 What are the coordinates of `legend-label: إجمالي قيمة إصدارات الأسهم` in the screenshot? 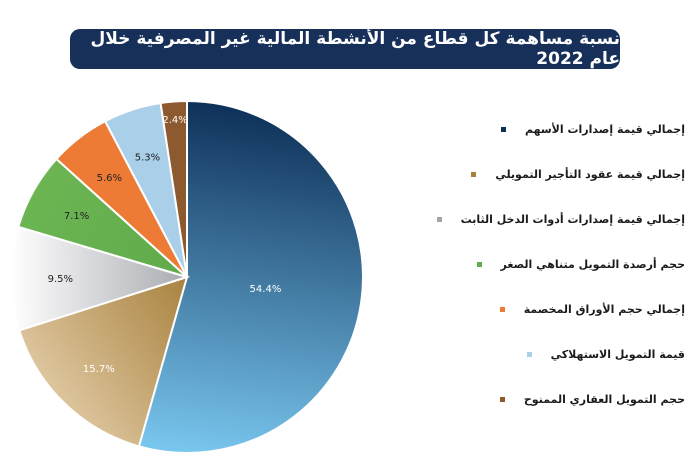 It's located at (604, 129).